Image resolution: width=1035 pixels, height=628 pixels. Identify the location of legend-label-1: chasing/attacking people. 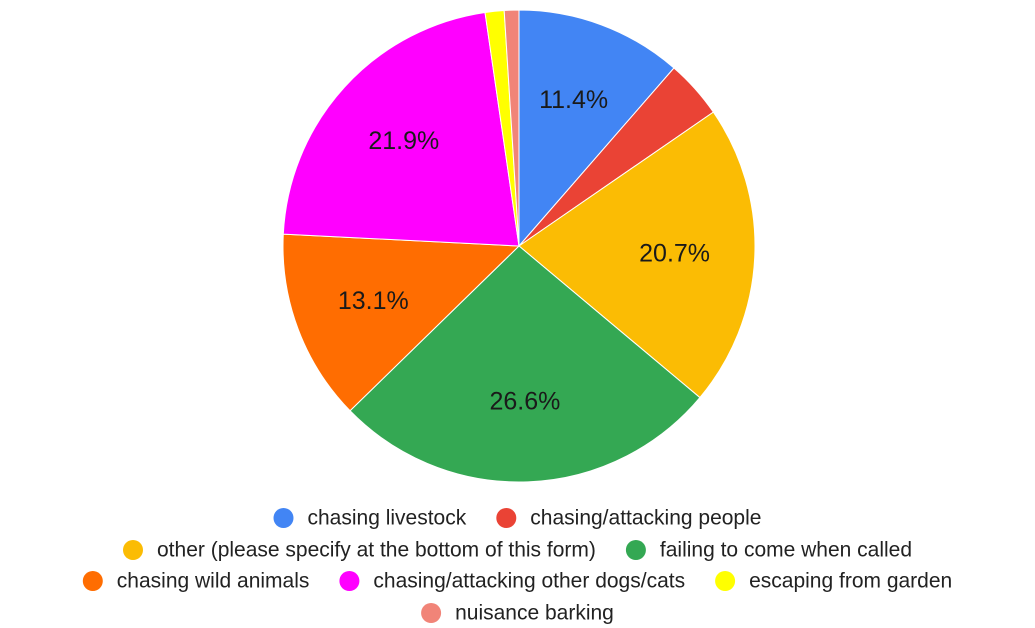
(645, 518).